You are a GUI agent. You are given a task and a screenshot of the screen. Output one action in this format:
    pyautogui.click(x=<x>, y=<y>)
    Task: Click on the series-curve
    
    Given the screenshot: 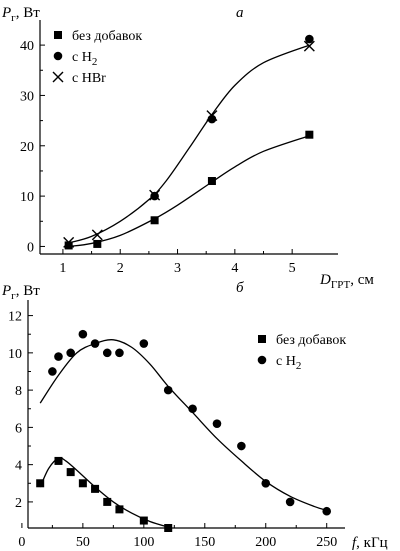 What is the action you would take?
    pyautogui.click(x=104, y=492)
    